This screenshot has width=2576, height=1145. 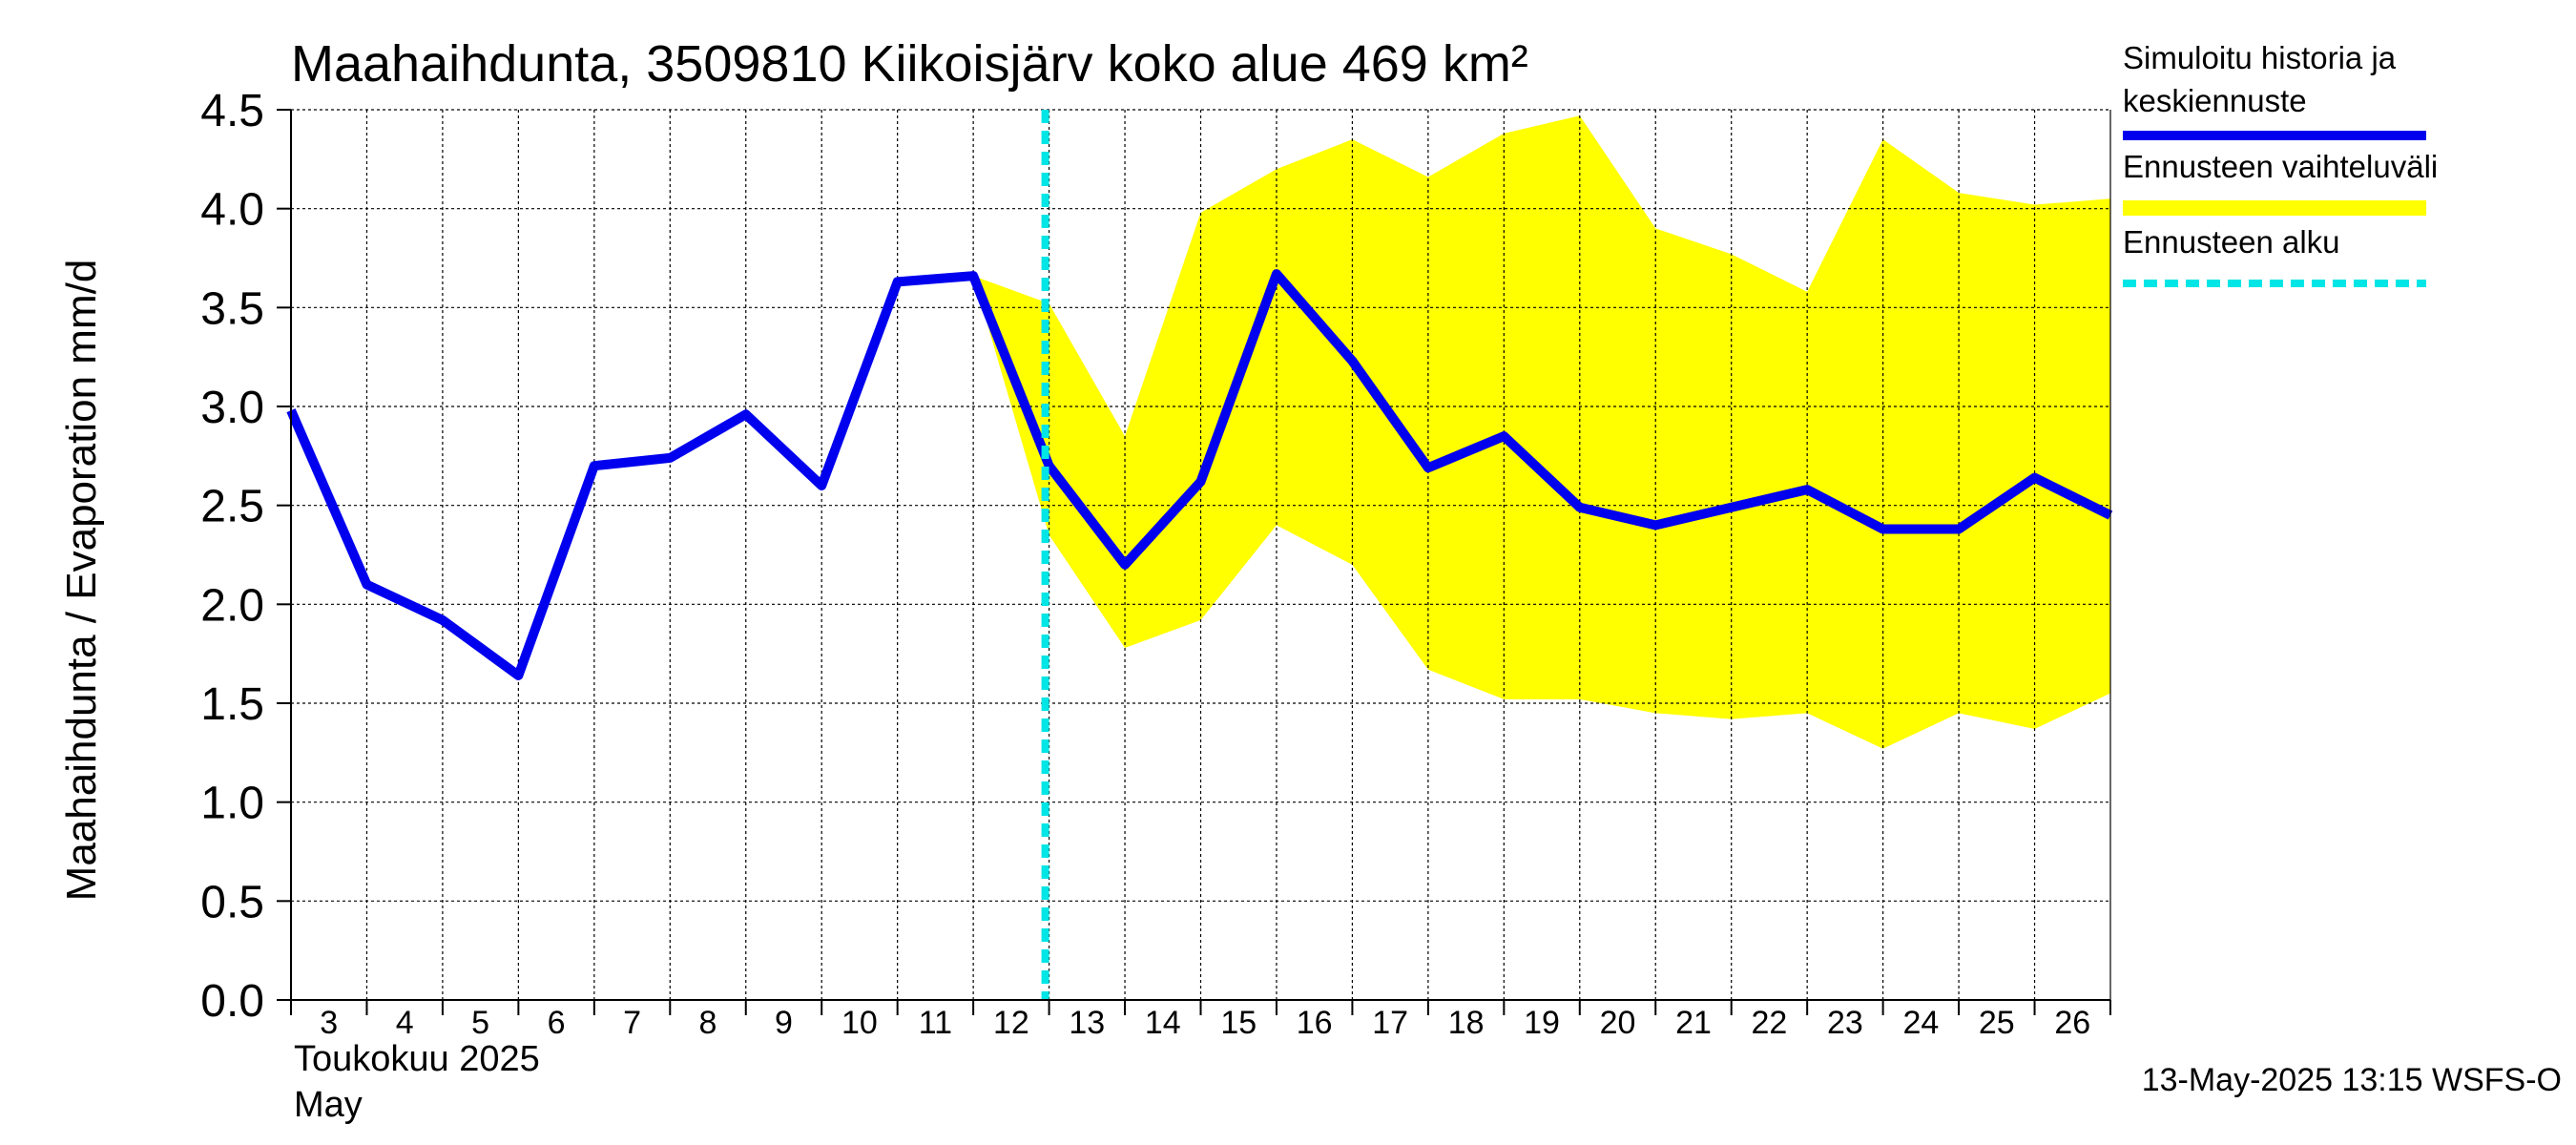 I want to click on x-axis-label-month: Toukokuu 2025, so click(x=417, y=1059).